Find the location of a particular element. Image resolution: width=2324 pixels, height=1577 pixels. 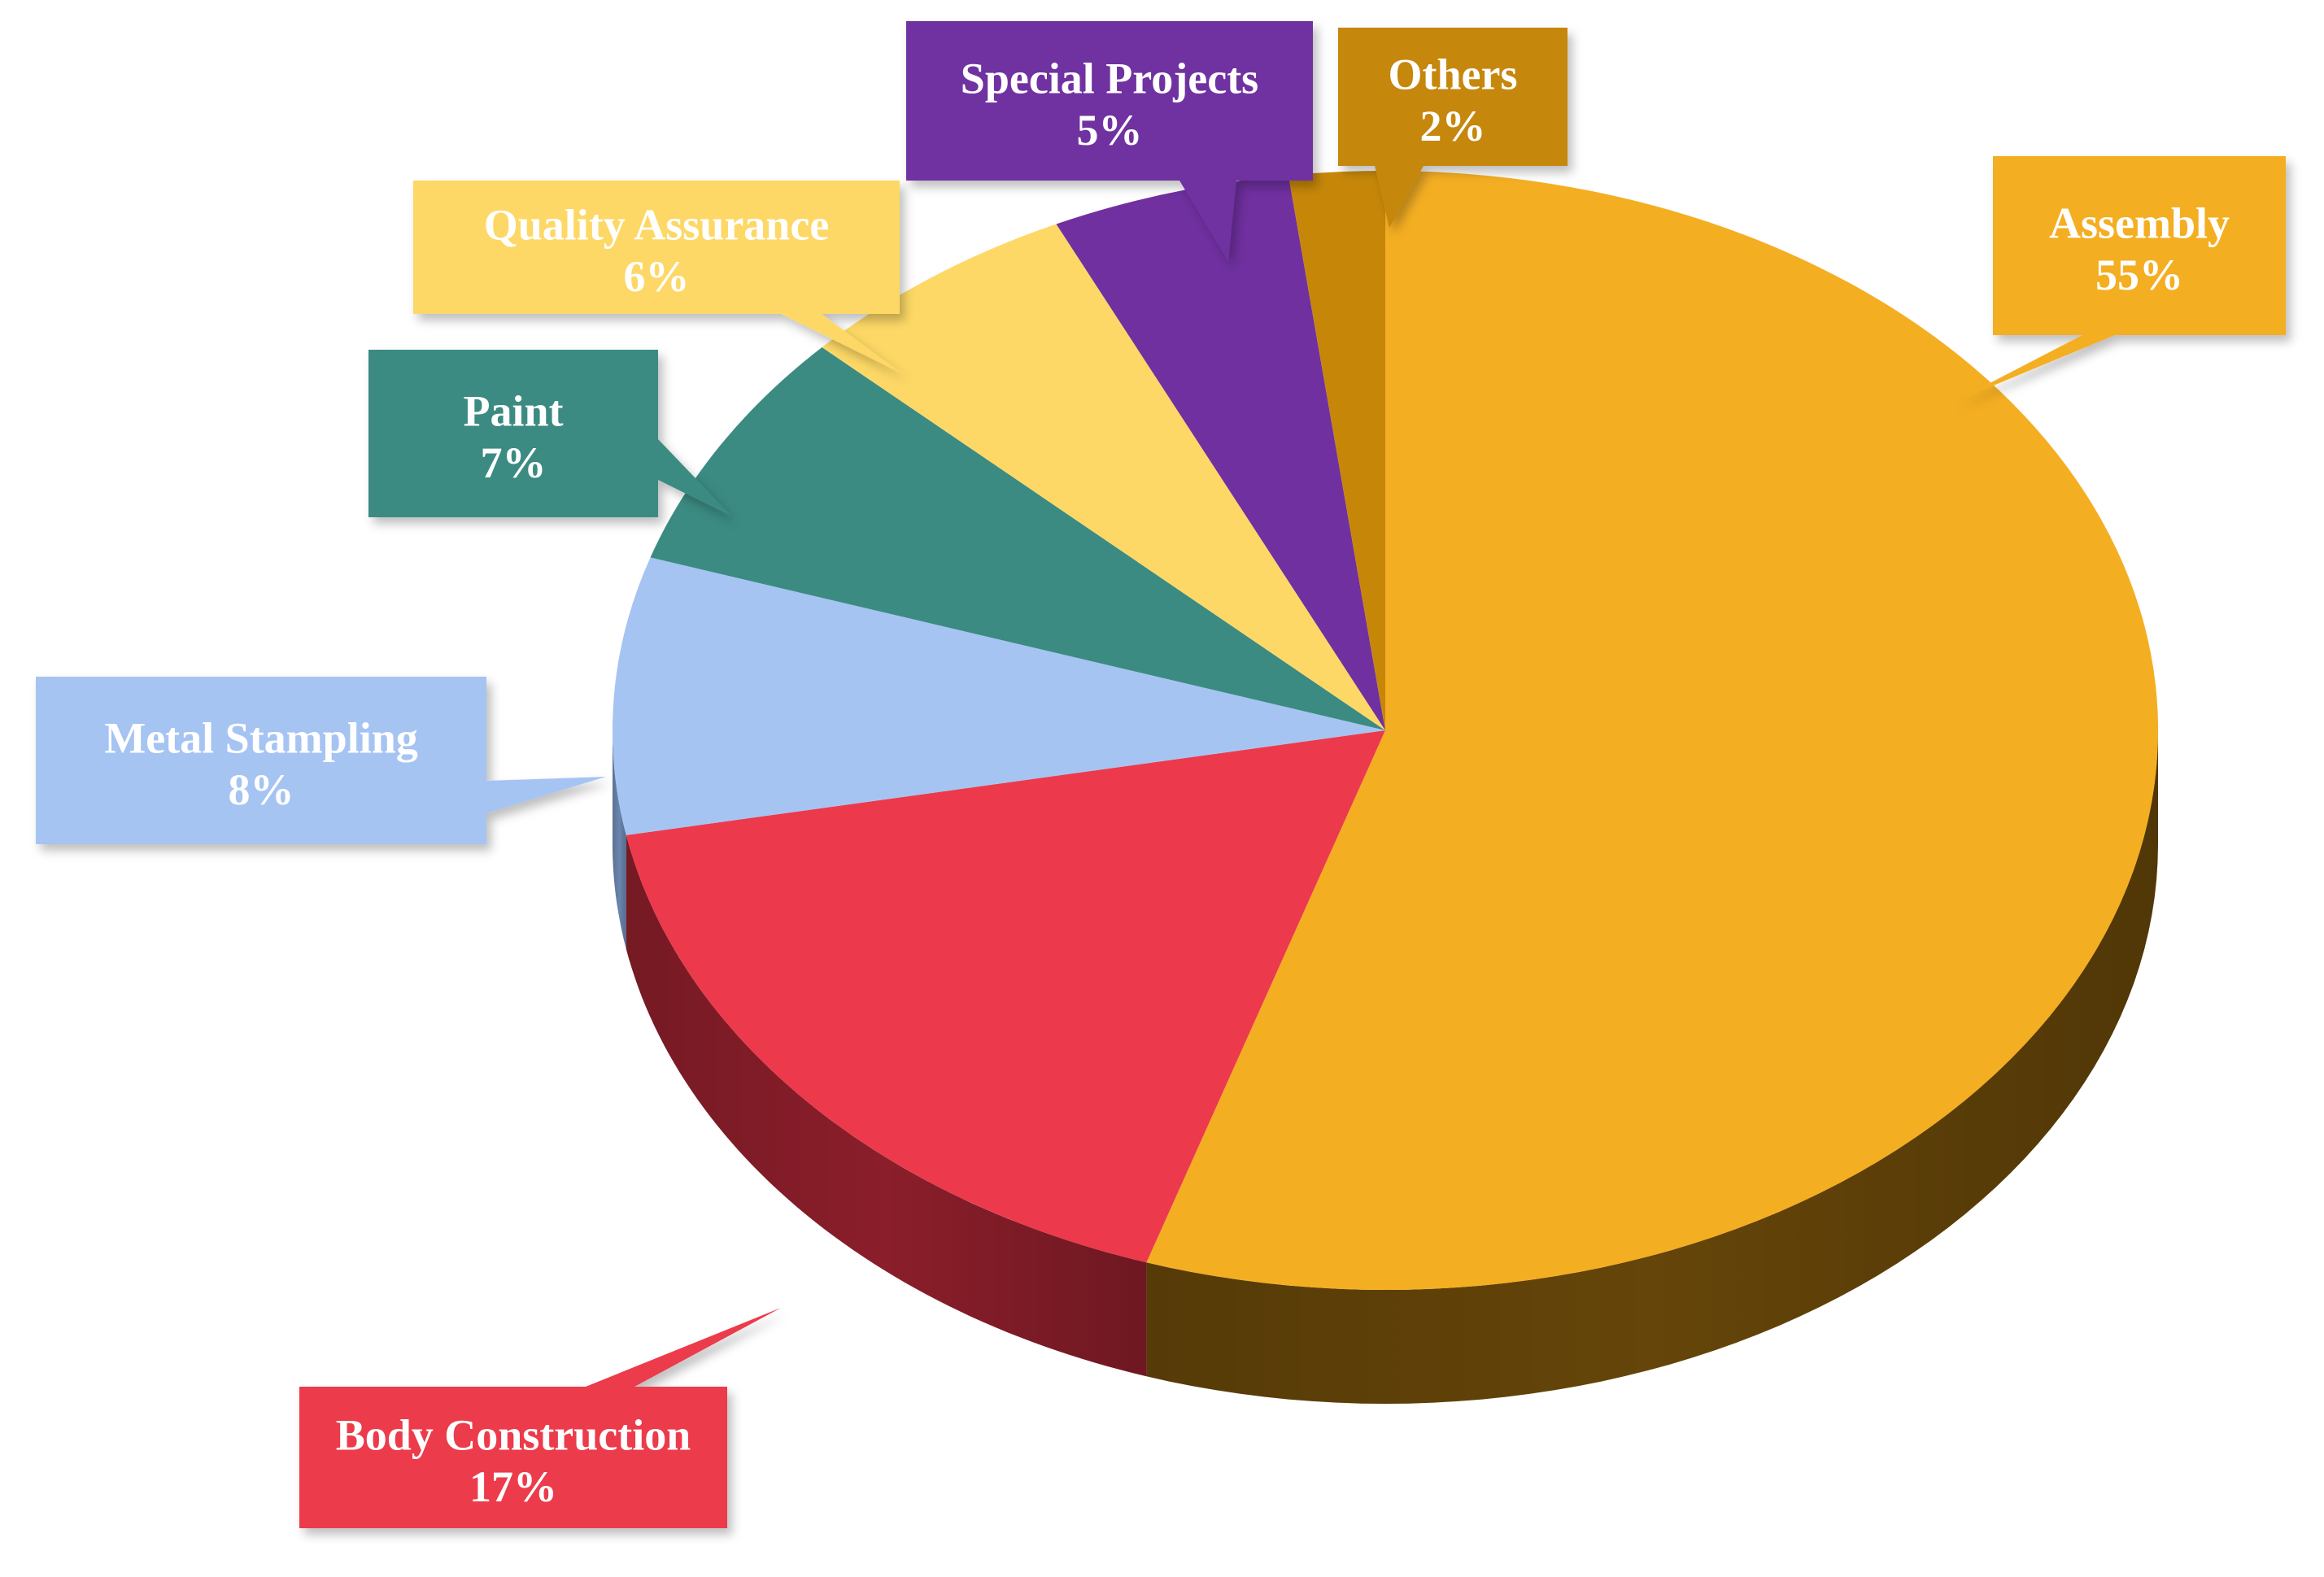

callout-paint is located at coordinates (550, 433).